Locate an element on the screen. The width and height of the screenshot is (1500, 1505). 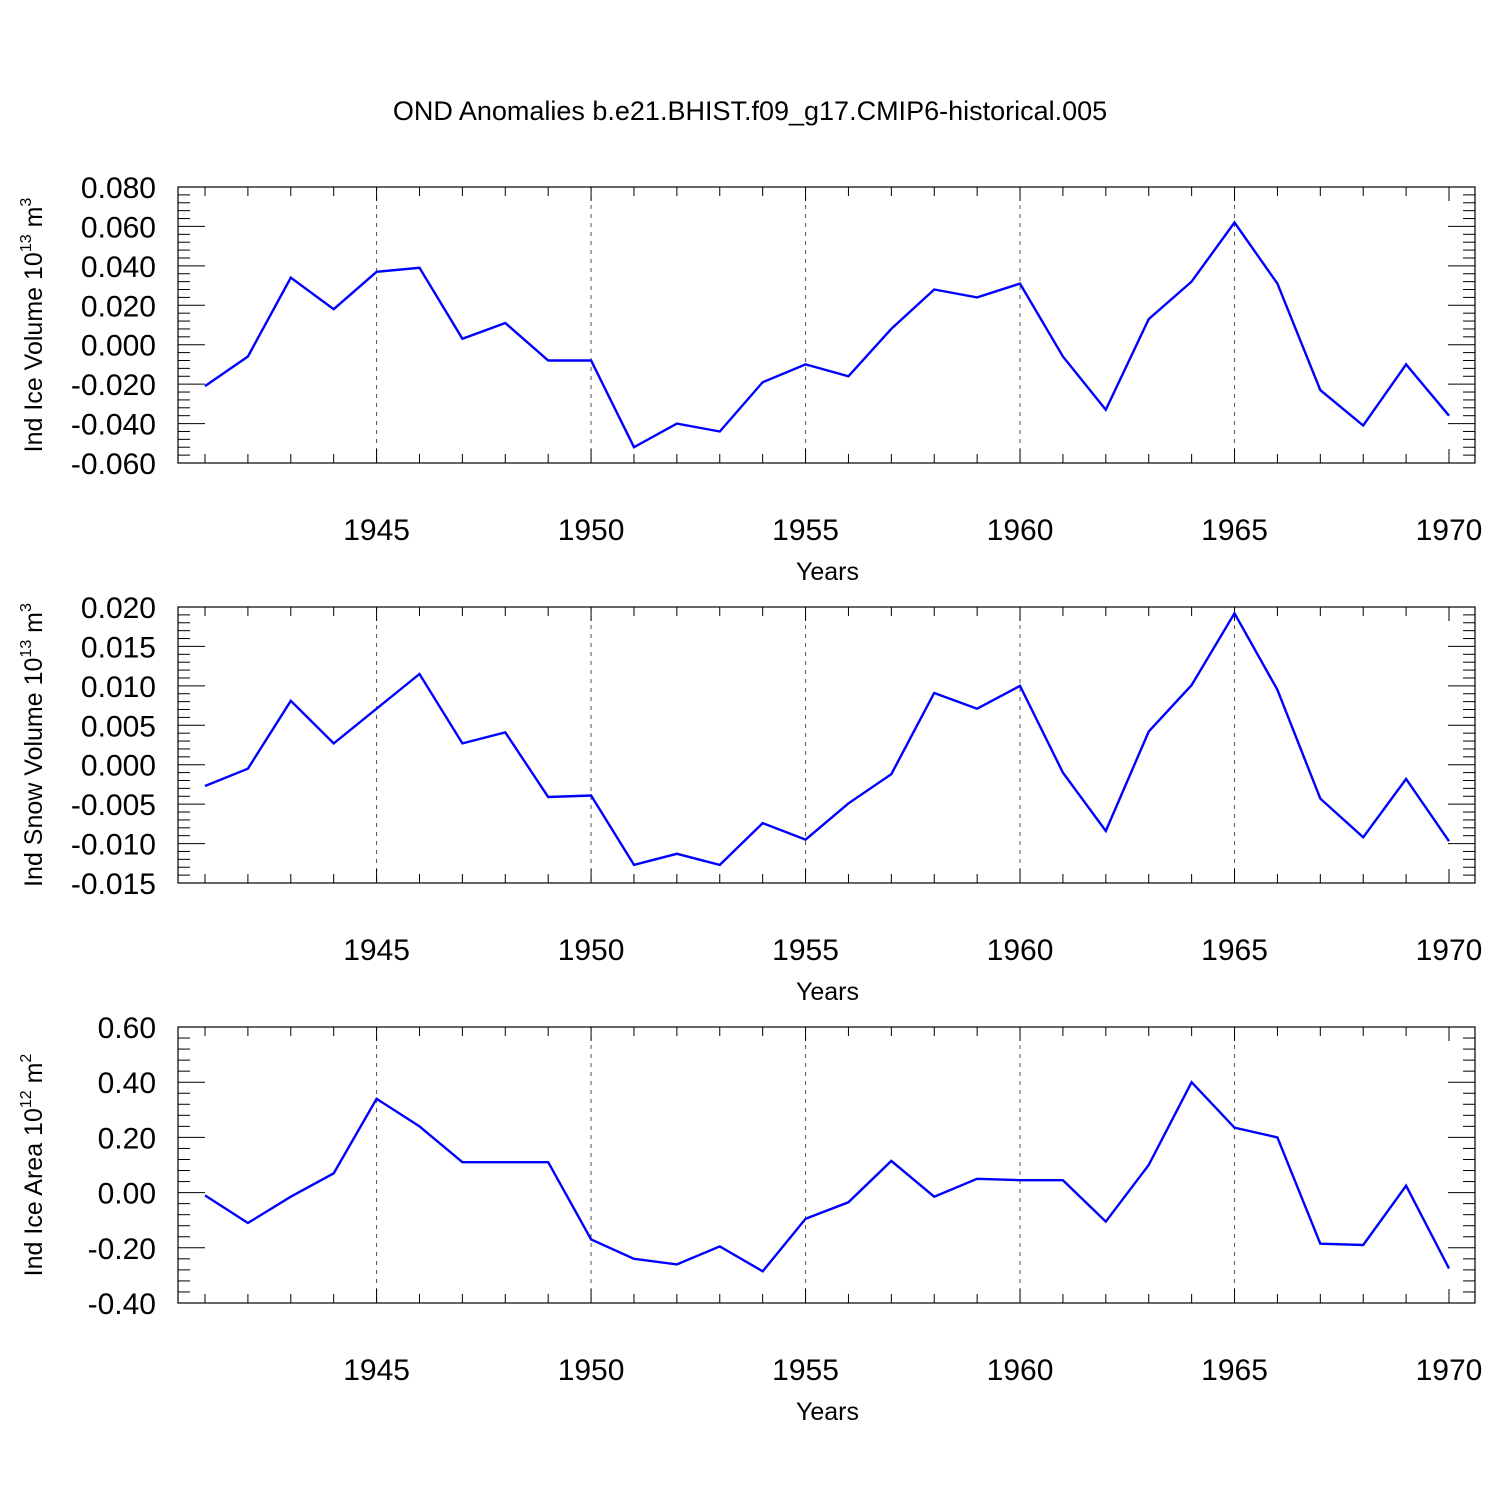
y-tick-label: -0.040 is located at coordinates (113, 425).